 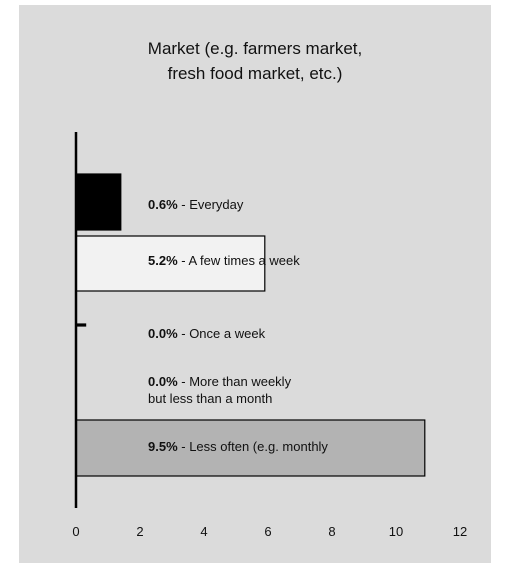 What do you see at coordinates (224, 260) in the screenshot?
I see `category-label-1: 5.2% - A few times a week` at bounding box center [224, 260].